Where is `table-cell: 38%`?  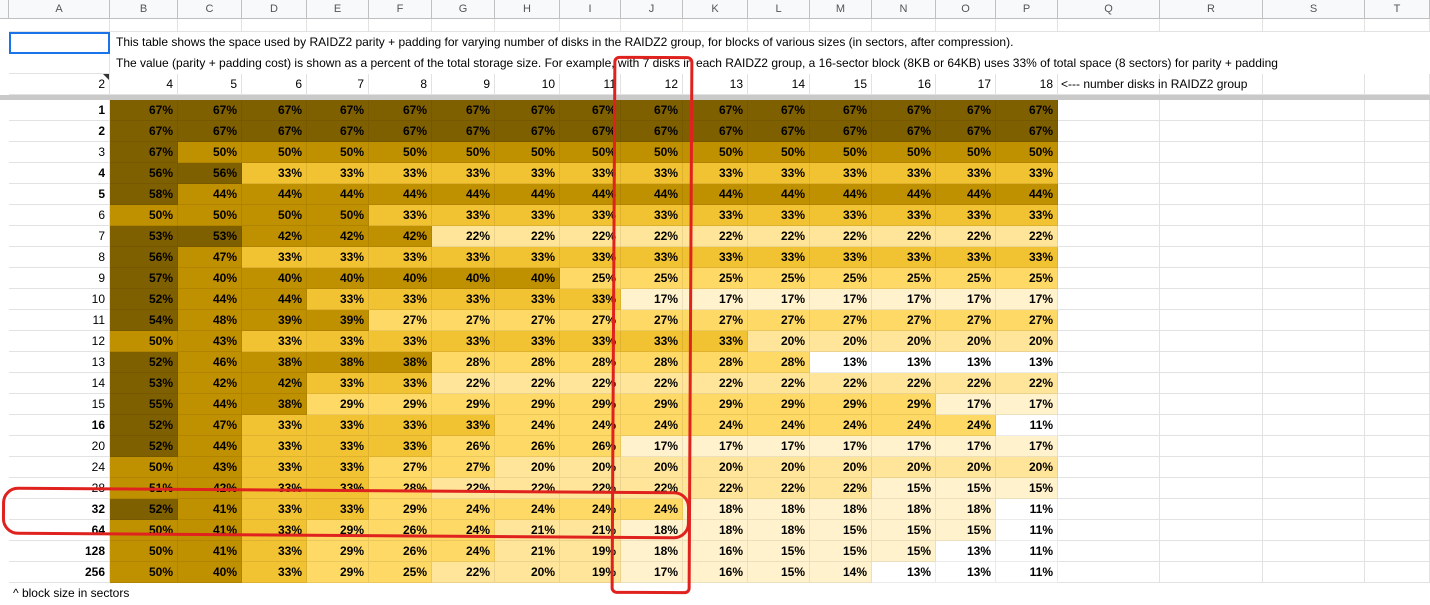 table-cell: 38% is located at coordinates (274, 404).